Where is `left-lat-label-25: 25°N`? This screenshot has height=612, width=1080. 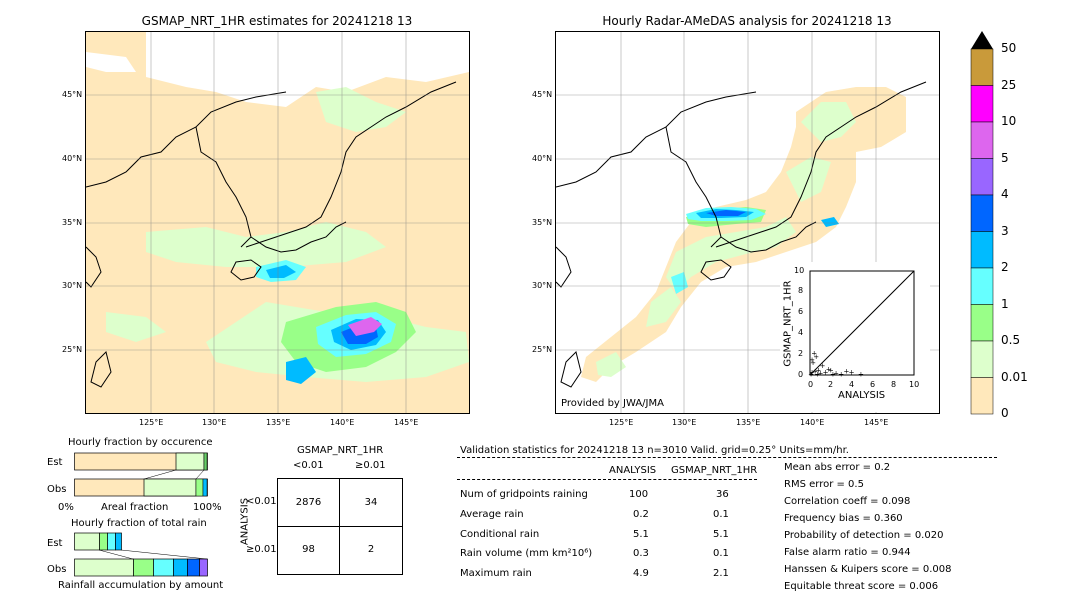 left-lat-label-25: 25°N is located at coordinates (72, 349).